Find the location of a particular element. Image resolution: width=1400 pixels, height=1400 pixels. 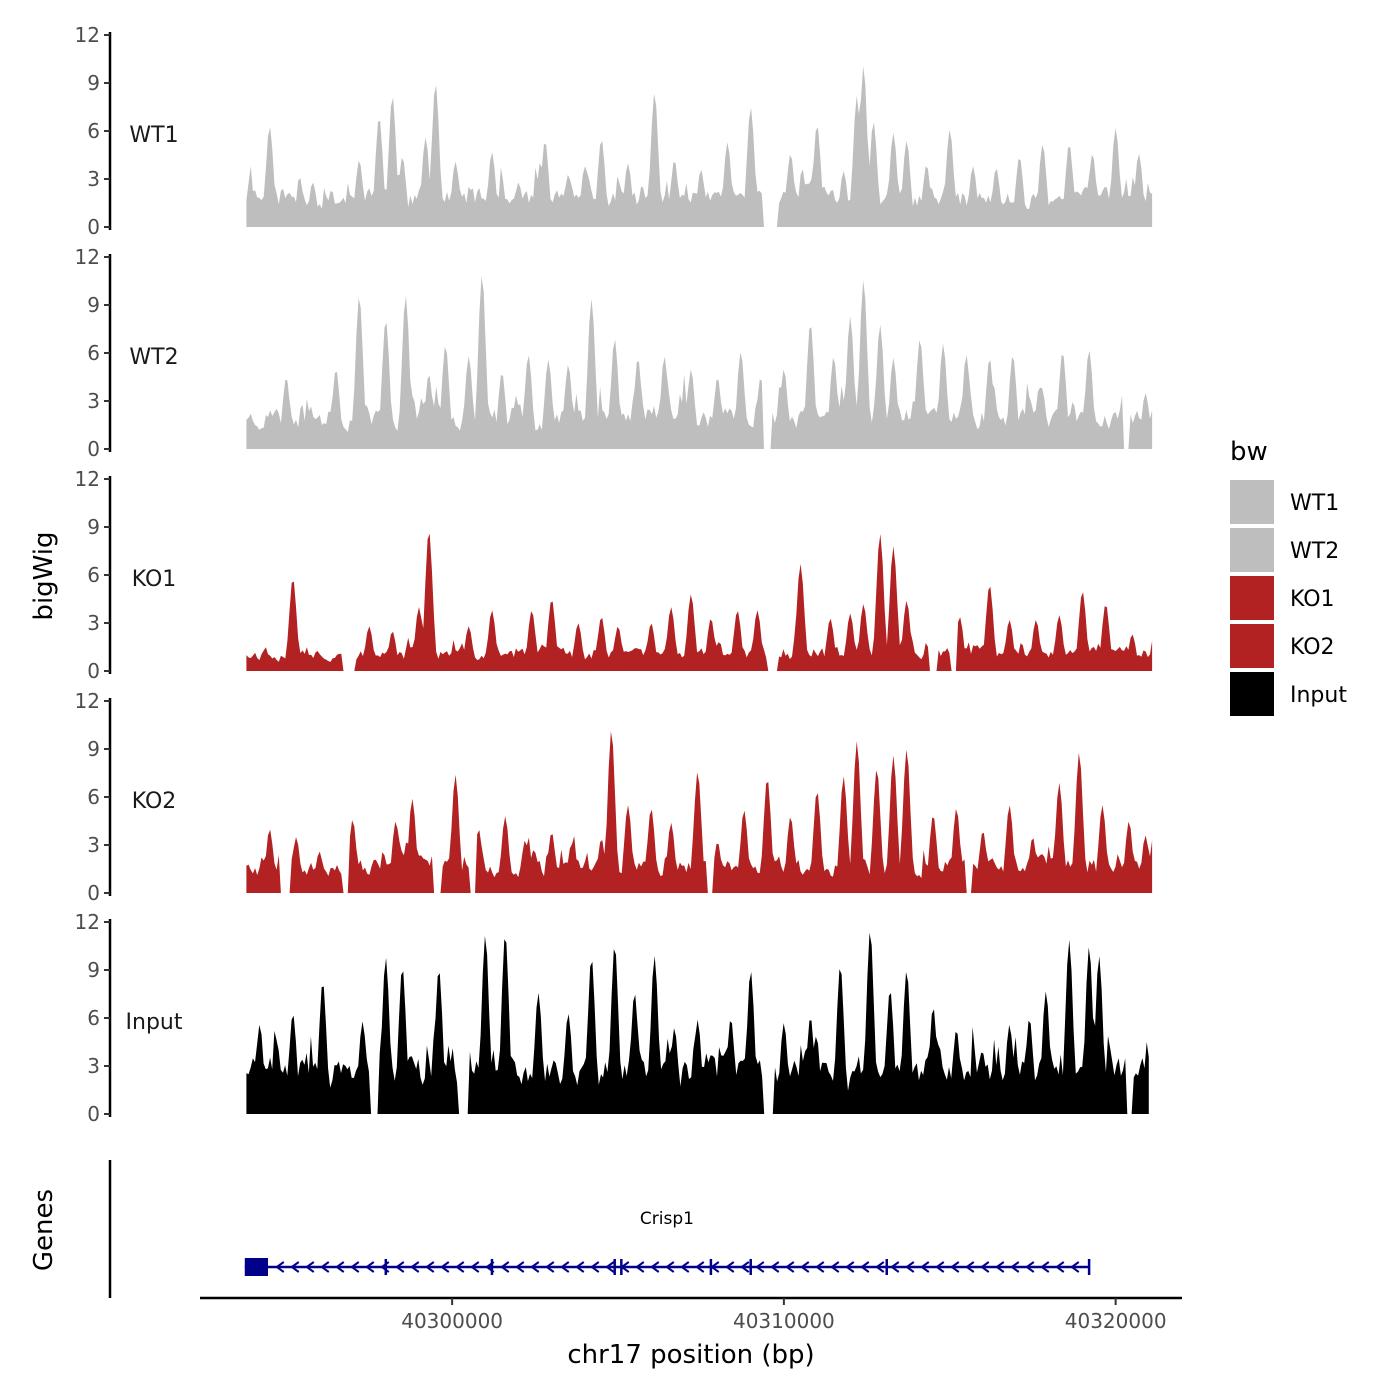

genes-panel: Genes Crisp1 is located at coordinates (560, 1229).